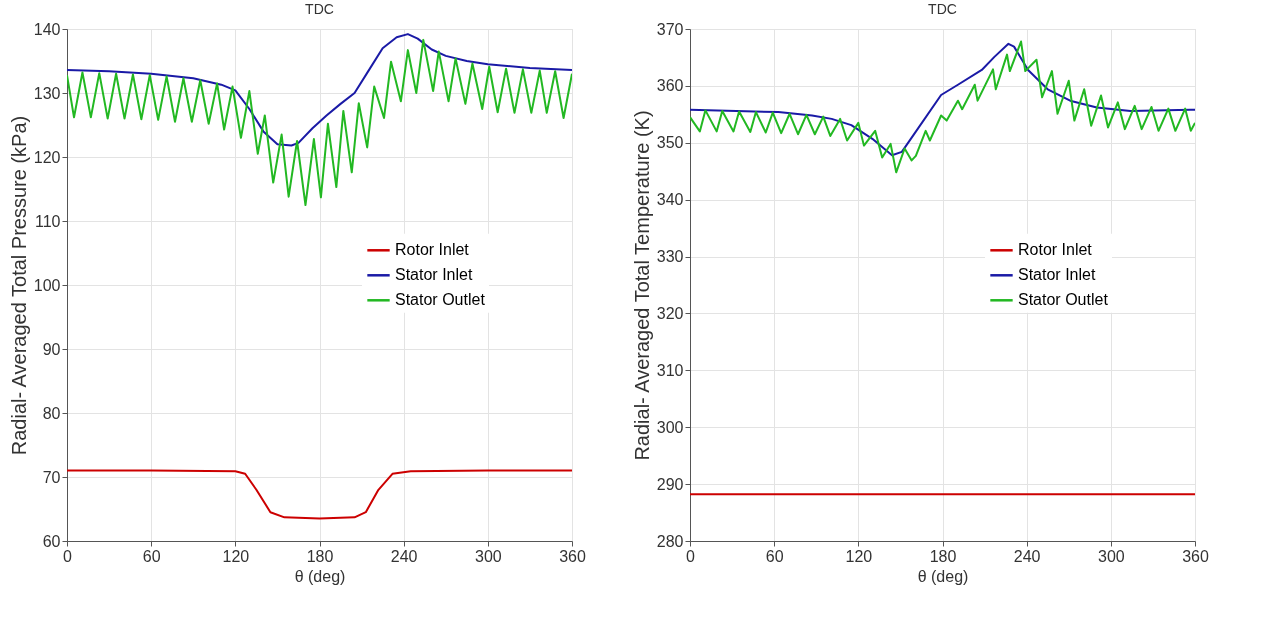 The height and width of the screenshot is (631, 1262). I want to click on y-tick-label: 300, so click(670, 427).